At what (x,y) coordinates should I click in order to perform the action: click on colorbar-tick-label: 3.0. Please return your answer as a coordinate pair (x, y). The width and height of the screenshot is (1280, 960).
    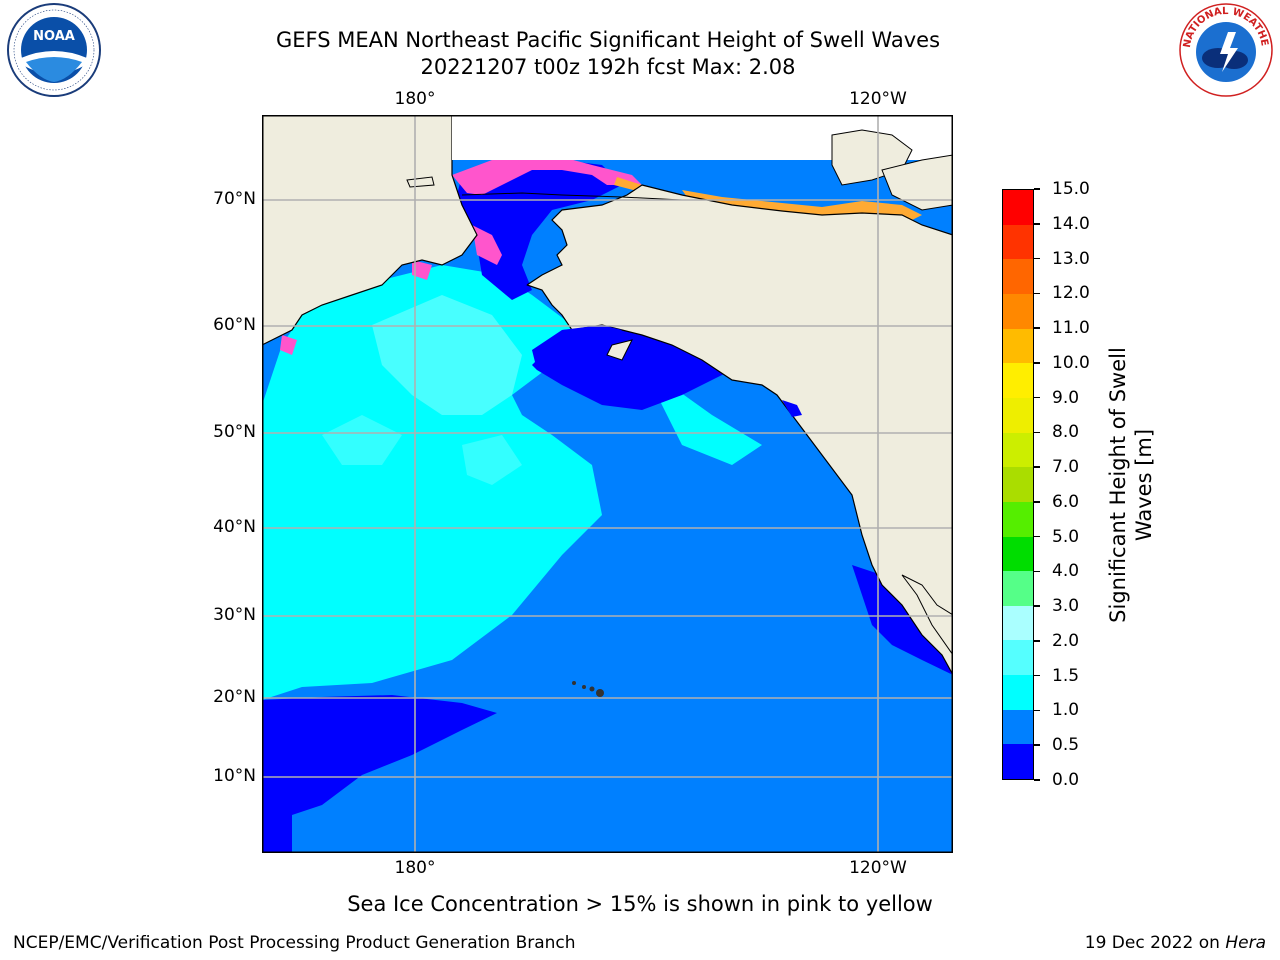
    Looking at the image, I should click on (1066, 606).